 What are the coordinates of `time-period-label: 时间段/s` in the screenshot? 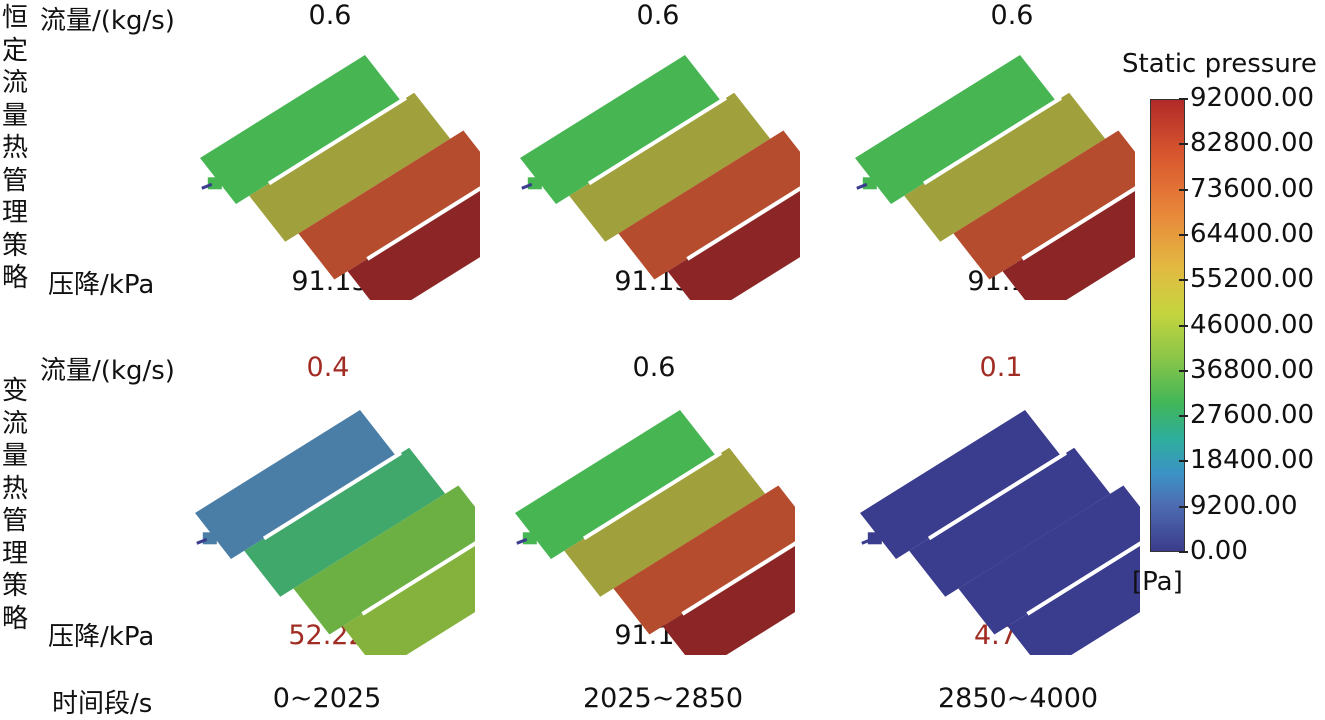 It's located at (102, 704).